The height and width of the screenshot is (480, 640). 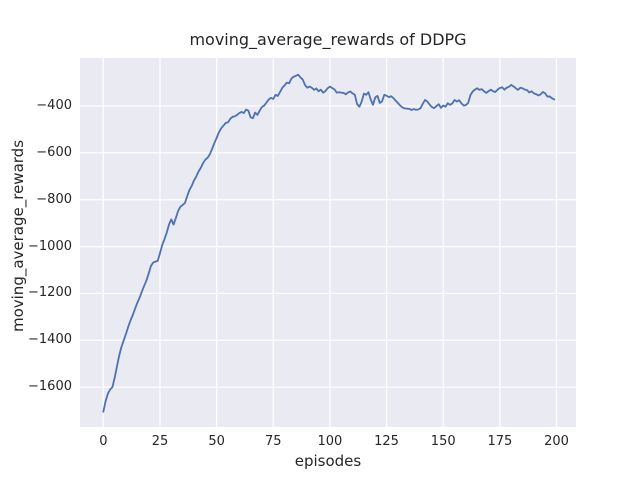 I want to click on y-tick-label: −1600, so click(x=50, y=387).